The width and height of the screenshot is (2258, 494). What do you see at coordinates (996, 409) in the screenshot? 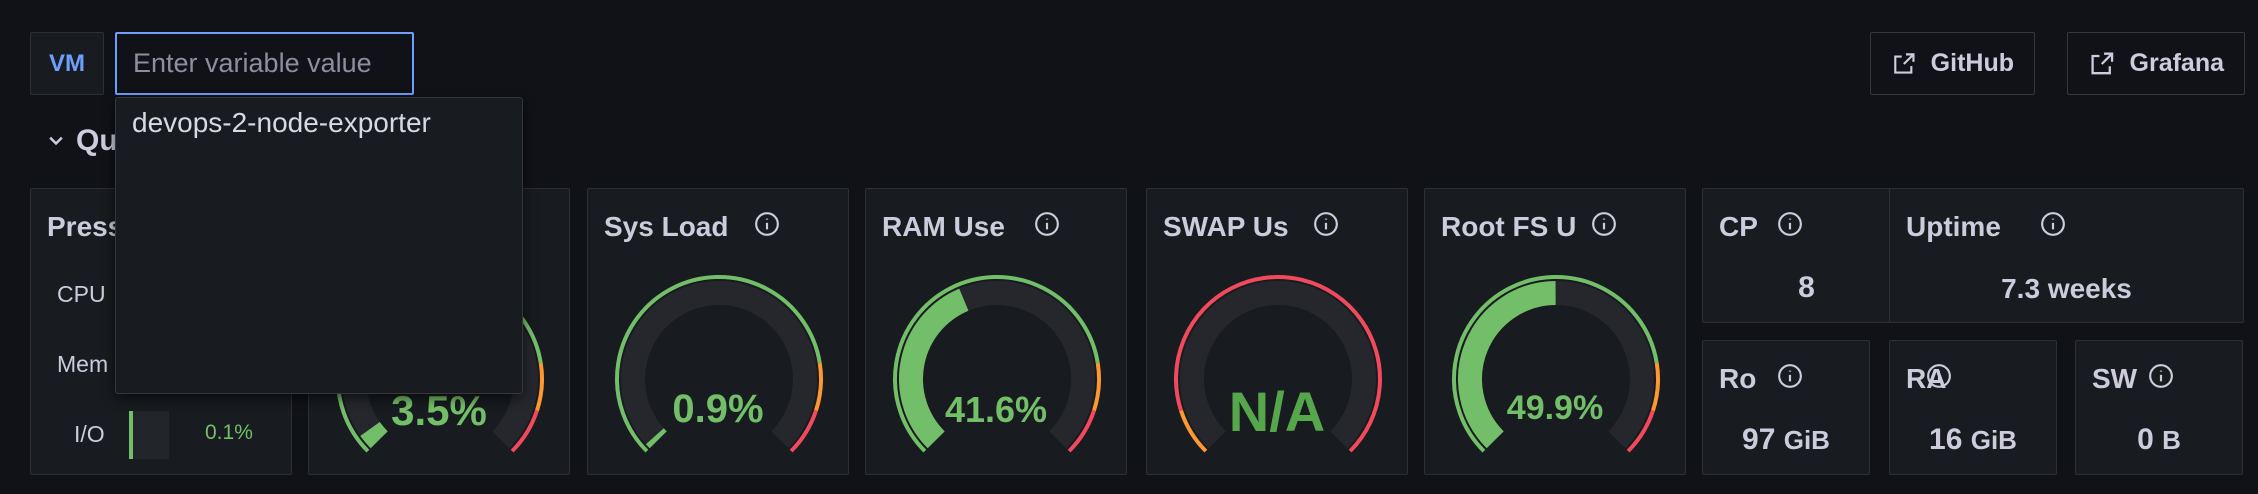
I see `ram-used-value: 41.6%` at bounding box center [996, 409].